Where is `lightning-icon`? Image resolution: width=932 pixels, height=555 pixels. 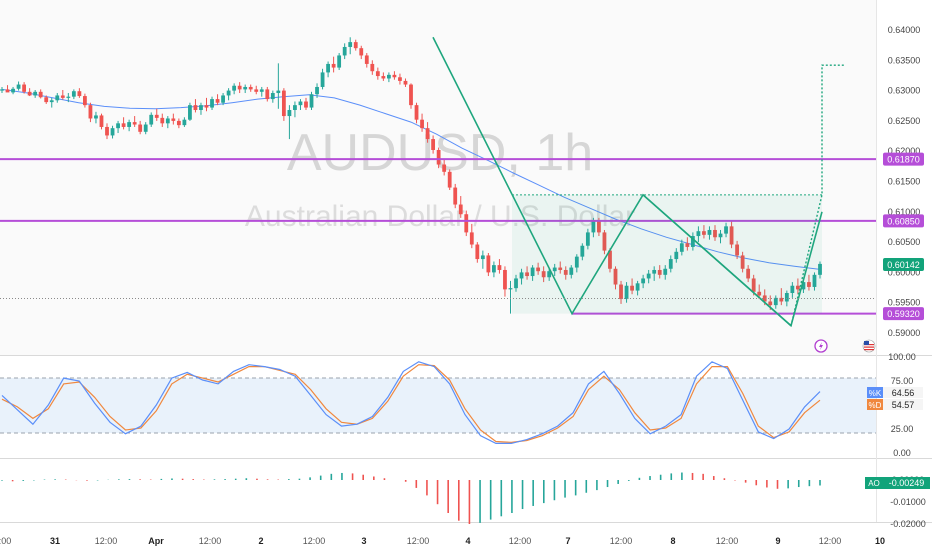 lightning-icon is located at coordinates (821, 346).